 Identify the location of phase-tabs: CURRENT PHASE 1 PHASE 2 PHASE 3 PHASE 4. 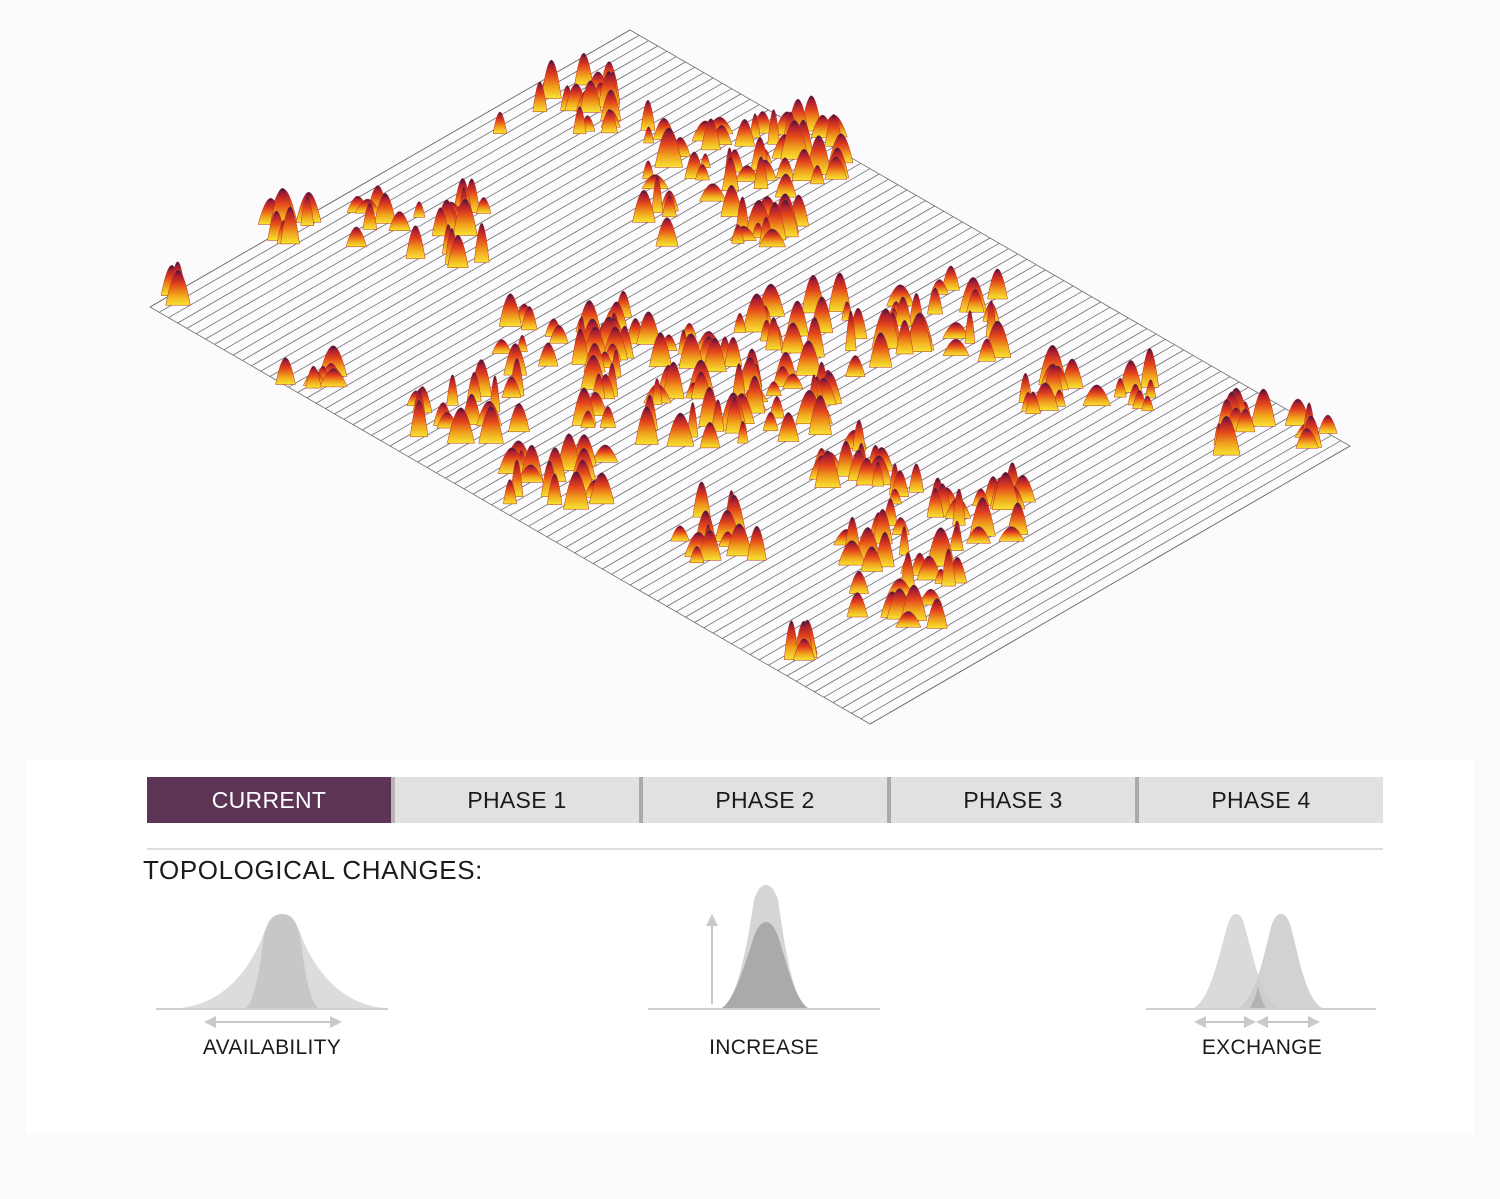
(765, 800).